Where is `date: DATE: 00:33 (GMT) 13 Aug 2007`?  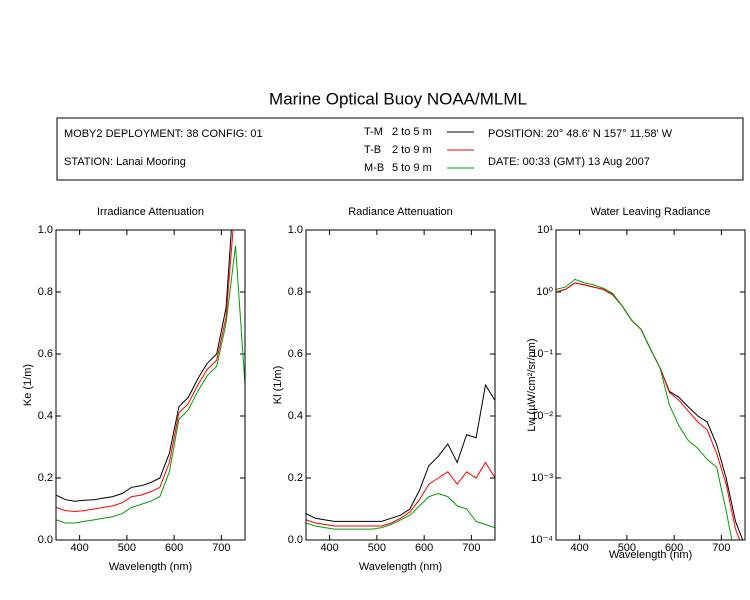
date: DATE: 00:33 (GMT) 13 Aug 2007 is located at coordinates (569, 162).